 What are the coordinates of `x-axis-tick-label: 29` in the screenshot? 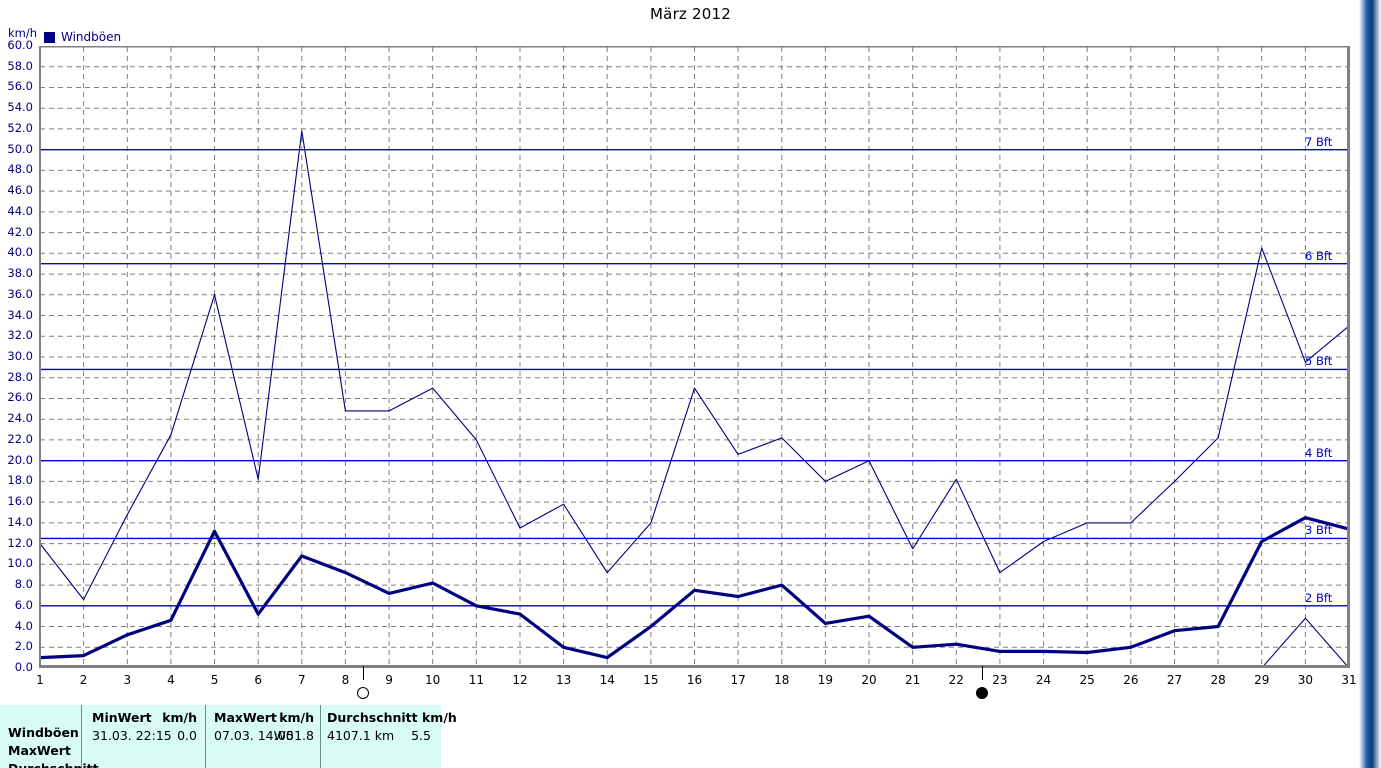 It's located at (1262, 680).